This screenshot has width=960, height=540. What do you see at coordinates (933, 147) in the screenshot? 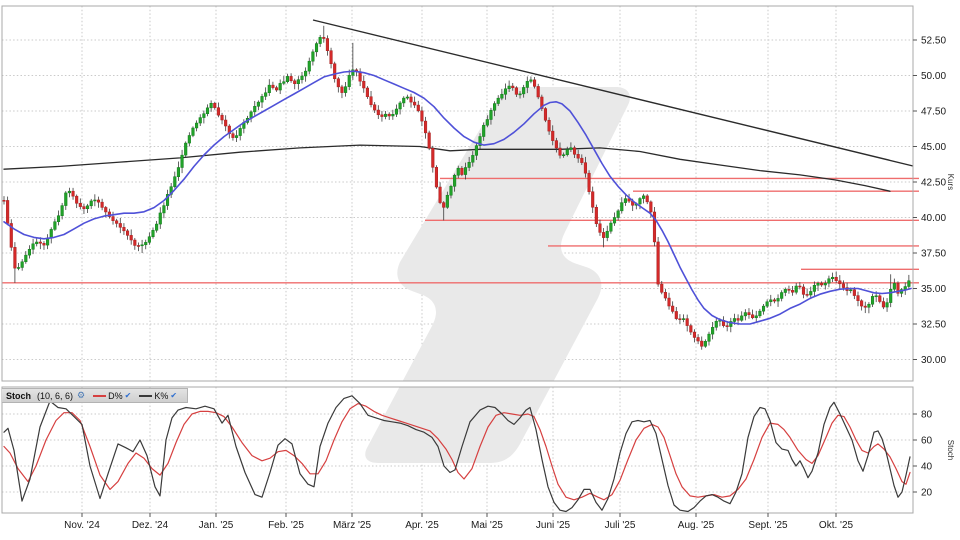
I see `price-tick-label: 45.00` at bounding box center [933, 147].